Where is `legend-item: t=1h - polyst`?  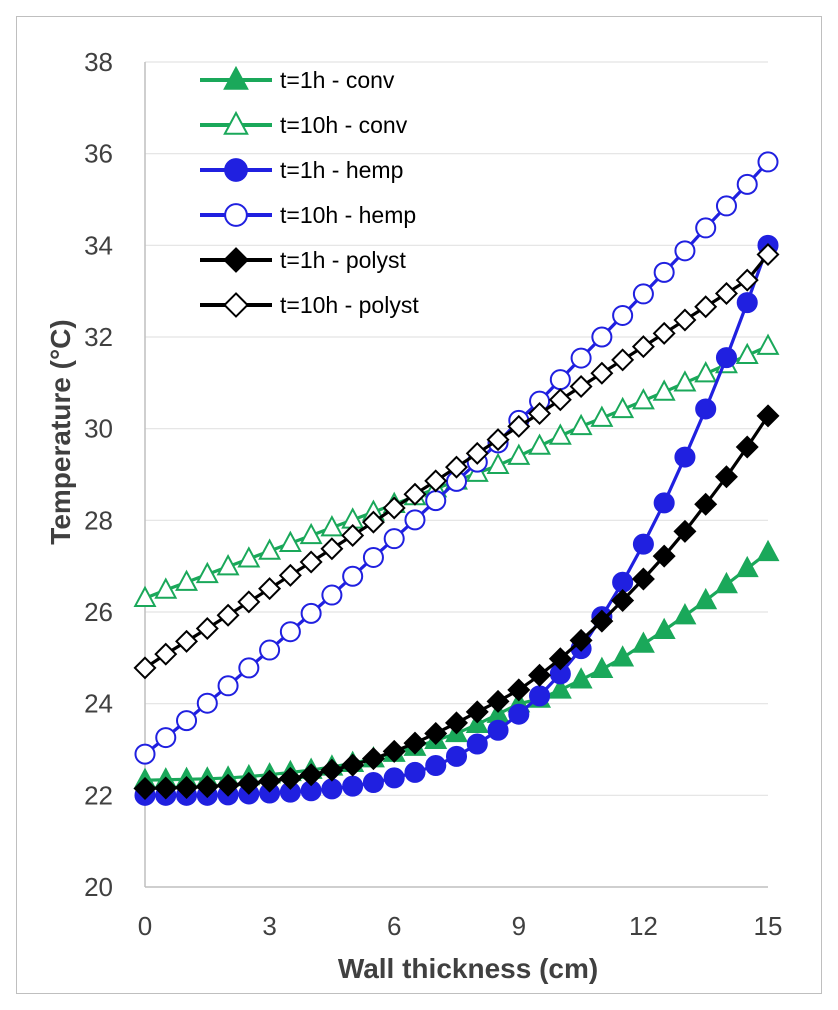 legend-item: t=1h - polyst is located at coordinates (303, 260).